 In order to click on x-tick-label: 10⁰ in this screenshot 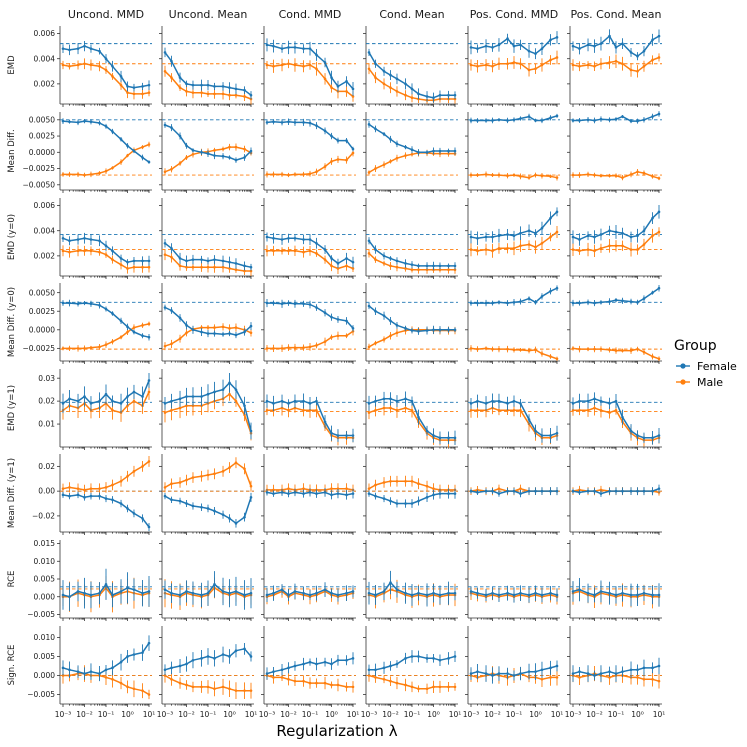, I will do `click(637, 714)`.